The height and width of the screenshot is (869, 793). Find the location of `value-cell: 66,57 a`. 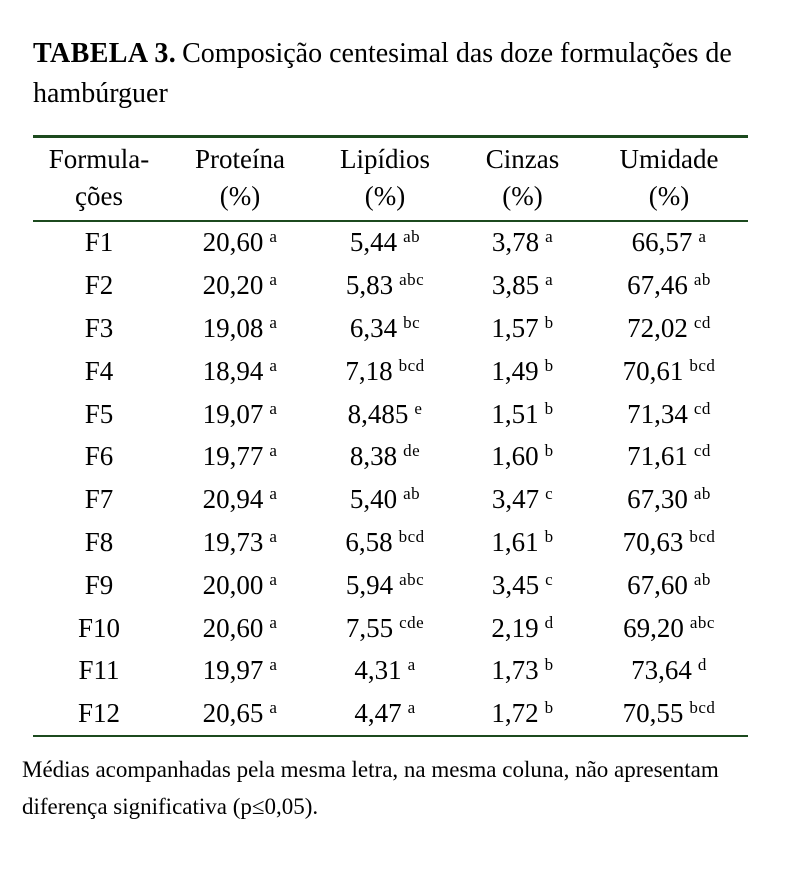

value-cell: 66,57 a is located at coordinates (669, 243).